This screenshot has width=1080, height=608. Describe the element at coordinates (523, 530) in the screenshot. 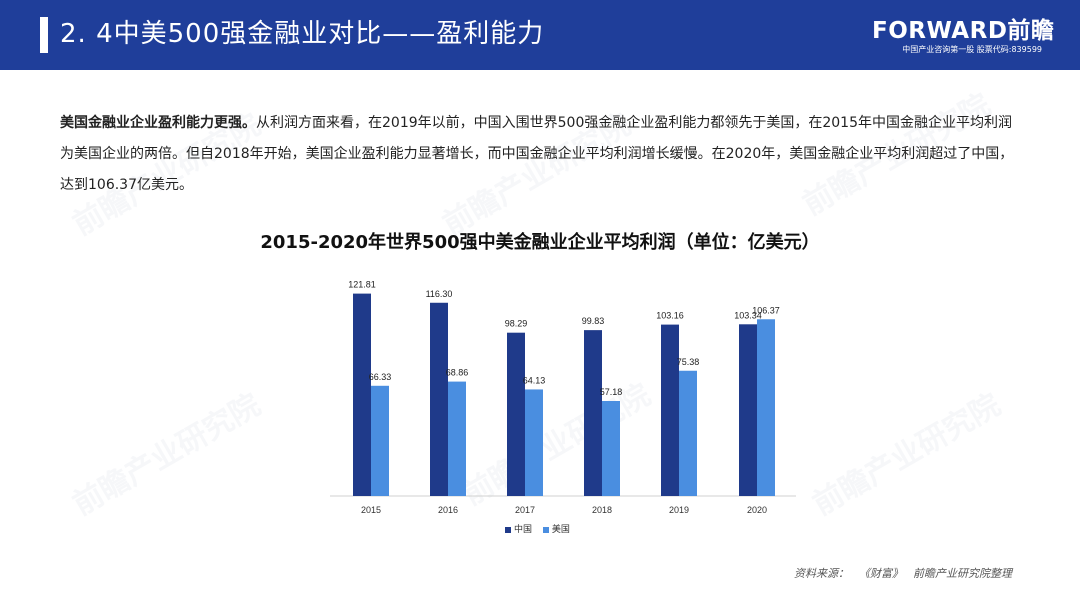

I see `legend-label-china: 中国` at that location.